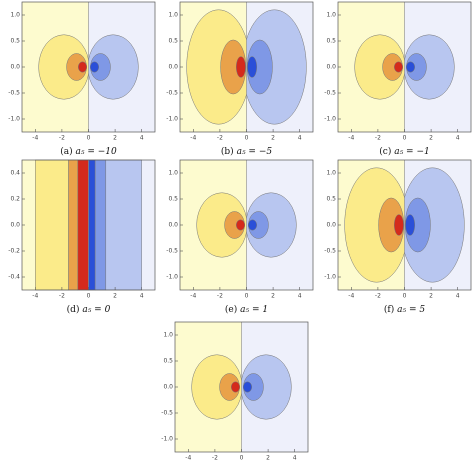 The image size is (474, 474). I want to click on caption-label: (d), so click(73, 309).